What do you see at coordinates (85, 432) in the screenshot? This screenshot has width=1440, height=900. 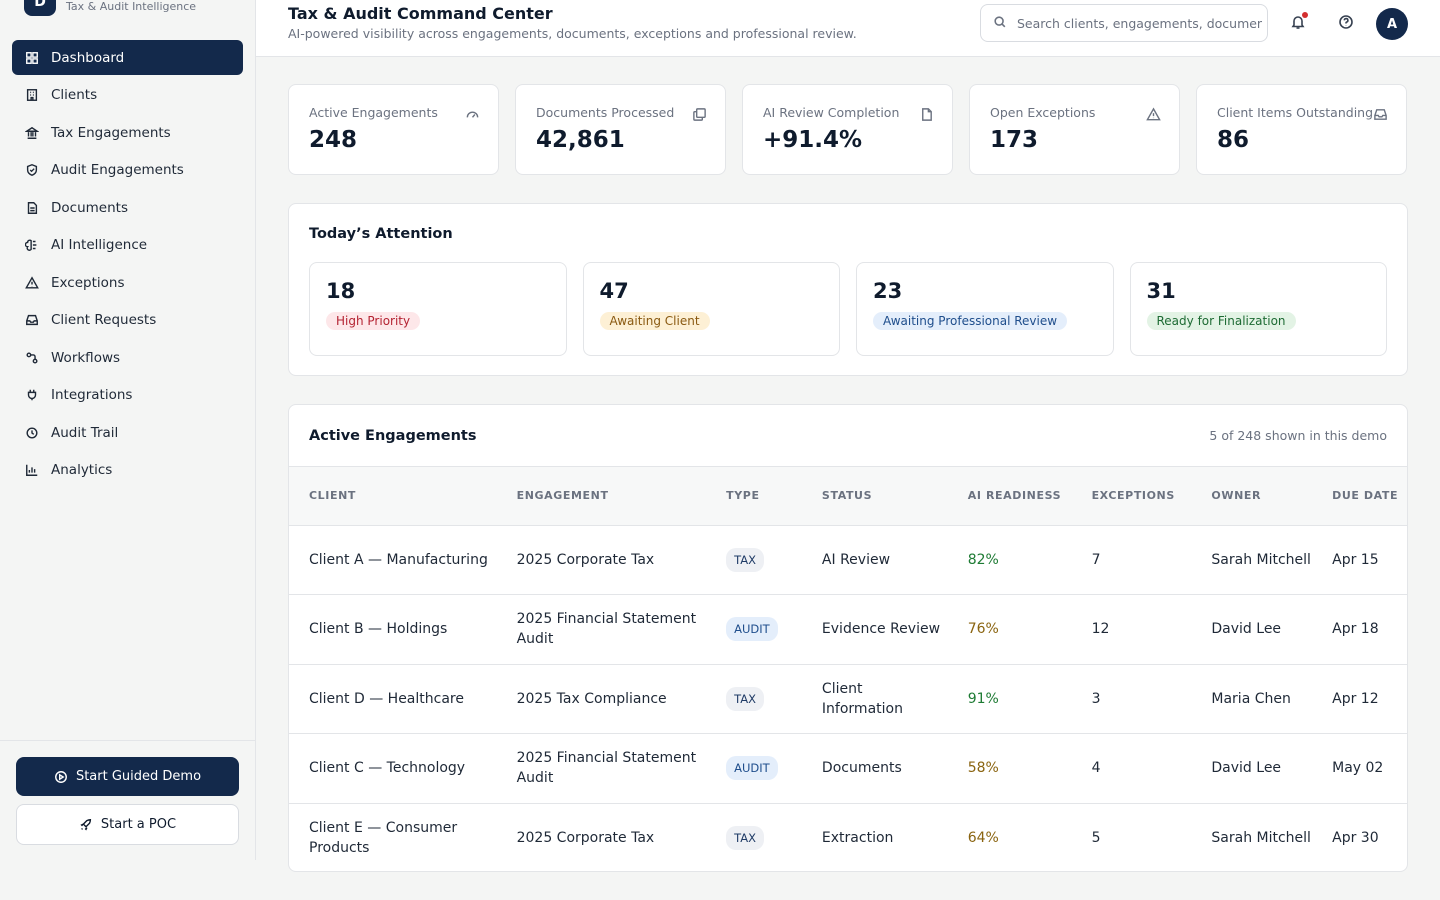 I see `sidebar-item-label: Audit Trail` at bounding box center [85, 432].